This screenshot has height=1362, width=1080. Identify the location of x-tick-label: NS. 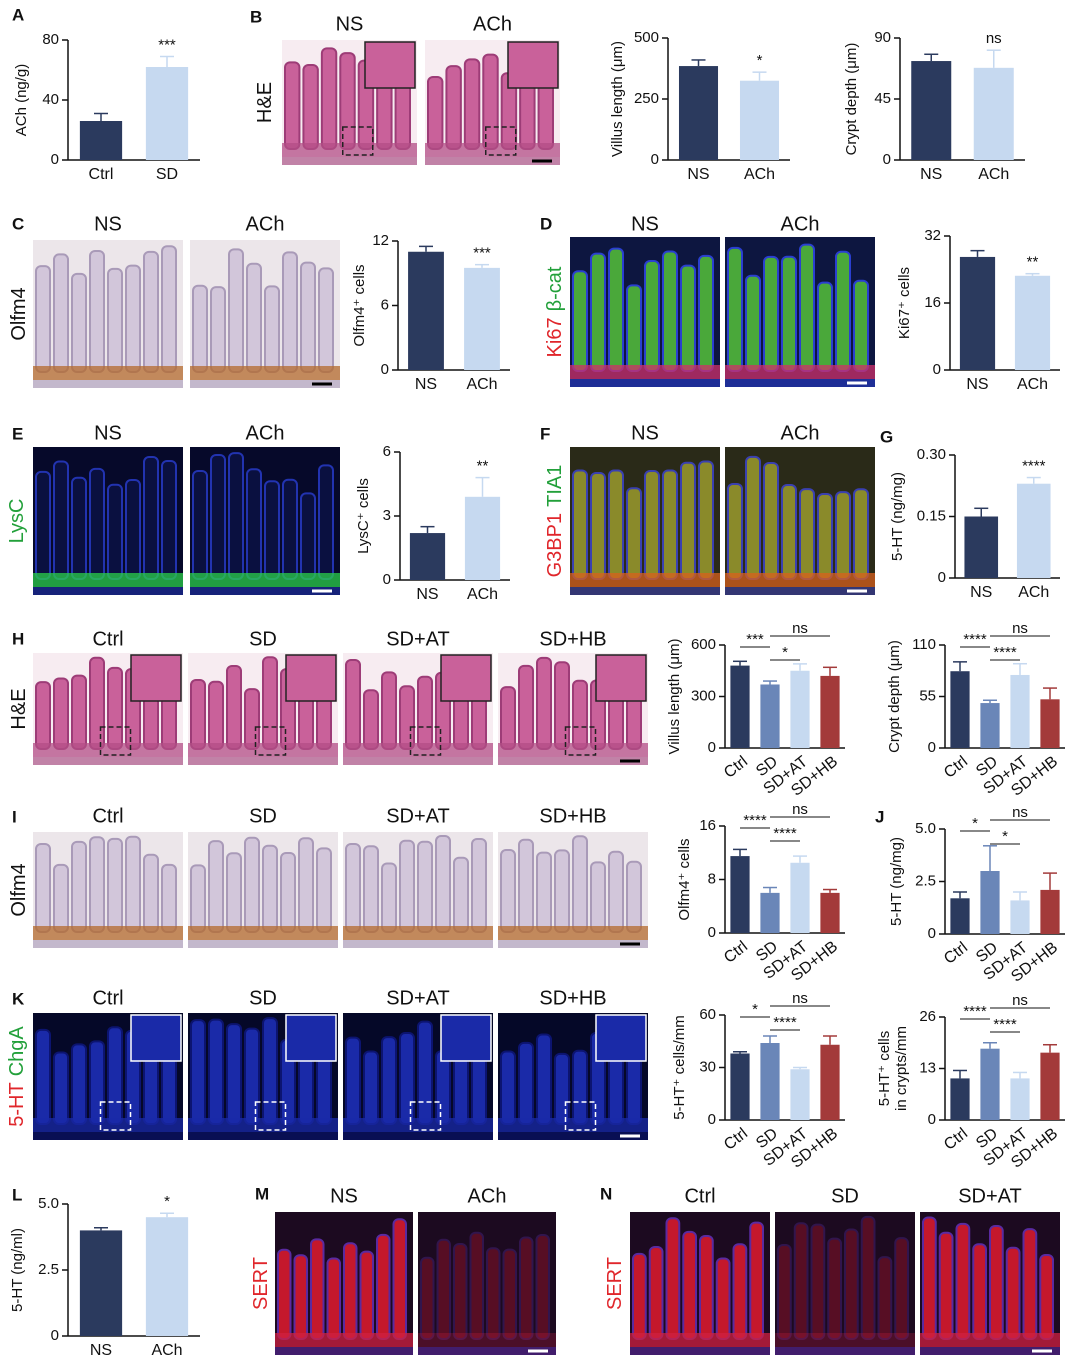
(977, 384).